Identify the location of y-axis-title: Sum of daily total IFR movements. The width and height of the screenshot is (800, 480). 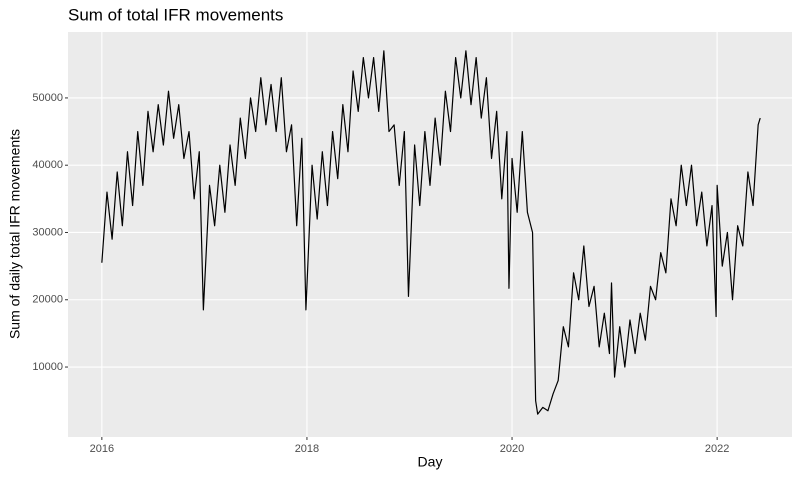
(15, 234).